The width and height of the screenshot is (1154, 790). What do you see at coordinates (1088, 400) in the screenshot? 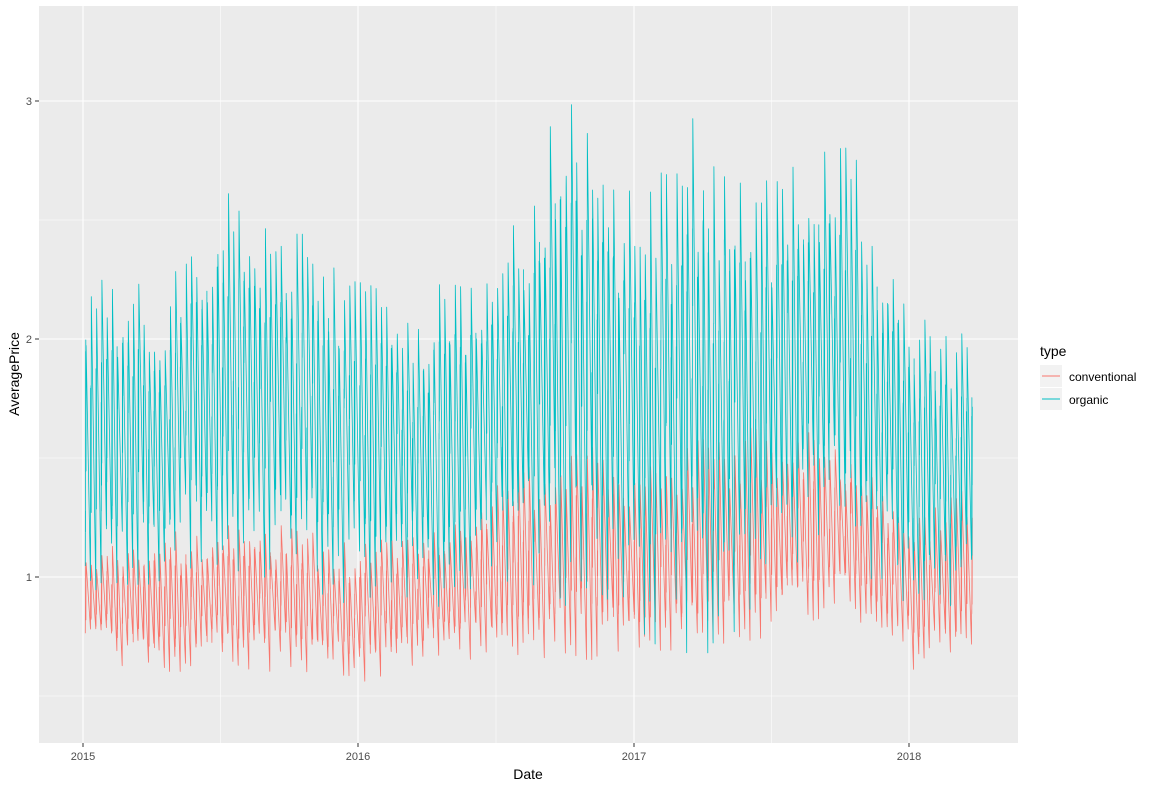
I see `legend-label-organic: organic` at bounding box center [1088, 400].